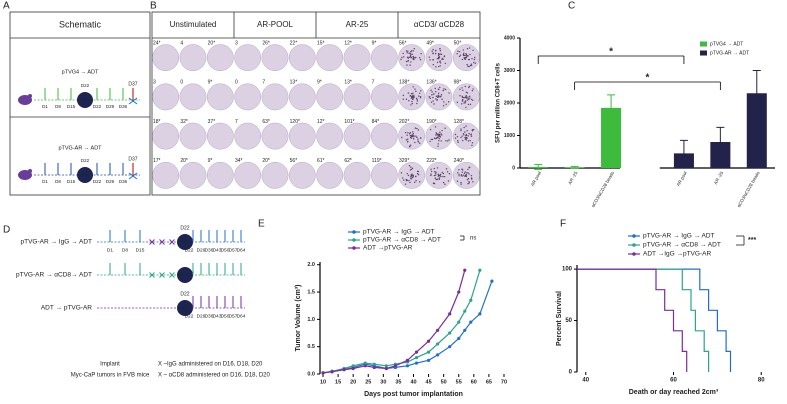 The height and width of the screenshot is (404, 787). I want to click on spot-count: 98*, so click(458, 83).